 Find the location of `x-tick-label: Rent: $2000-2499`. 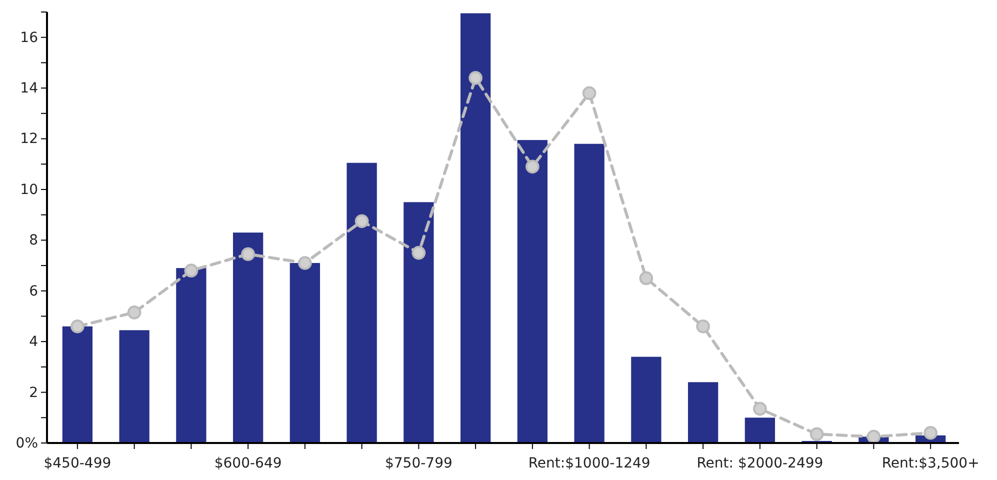

x-tick-label: Rent: $2000-2499 is located at coordinates (760, 463).